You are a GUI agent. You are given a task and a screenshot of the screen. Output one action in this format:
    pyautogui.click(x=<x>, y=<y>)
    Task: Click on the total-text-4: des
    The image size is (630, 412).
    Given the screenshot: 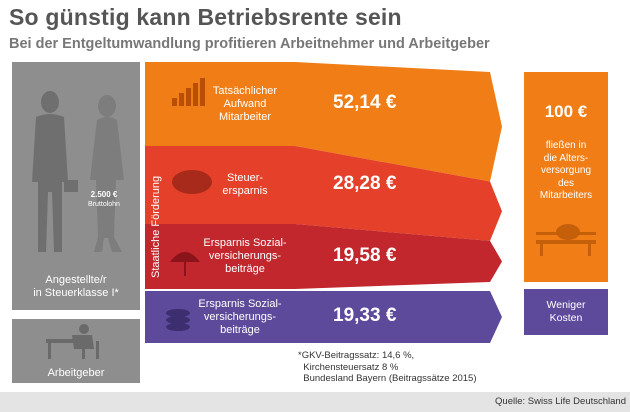 What is the action you would take?
    pyautogui.click(x=566, y=183)
    